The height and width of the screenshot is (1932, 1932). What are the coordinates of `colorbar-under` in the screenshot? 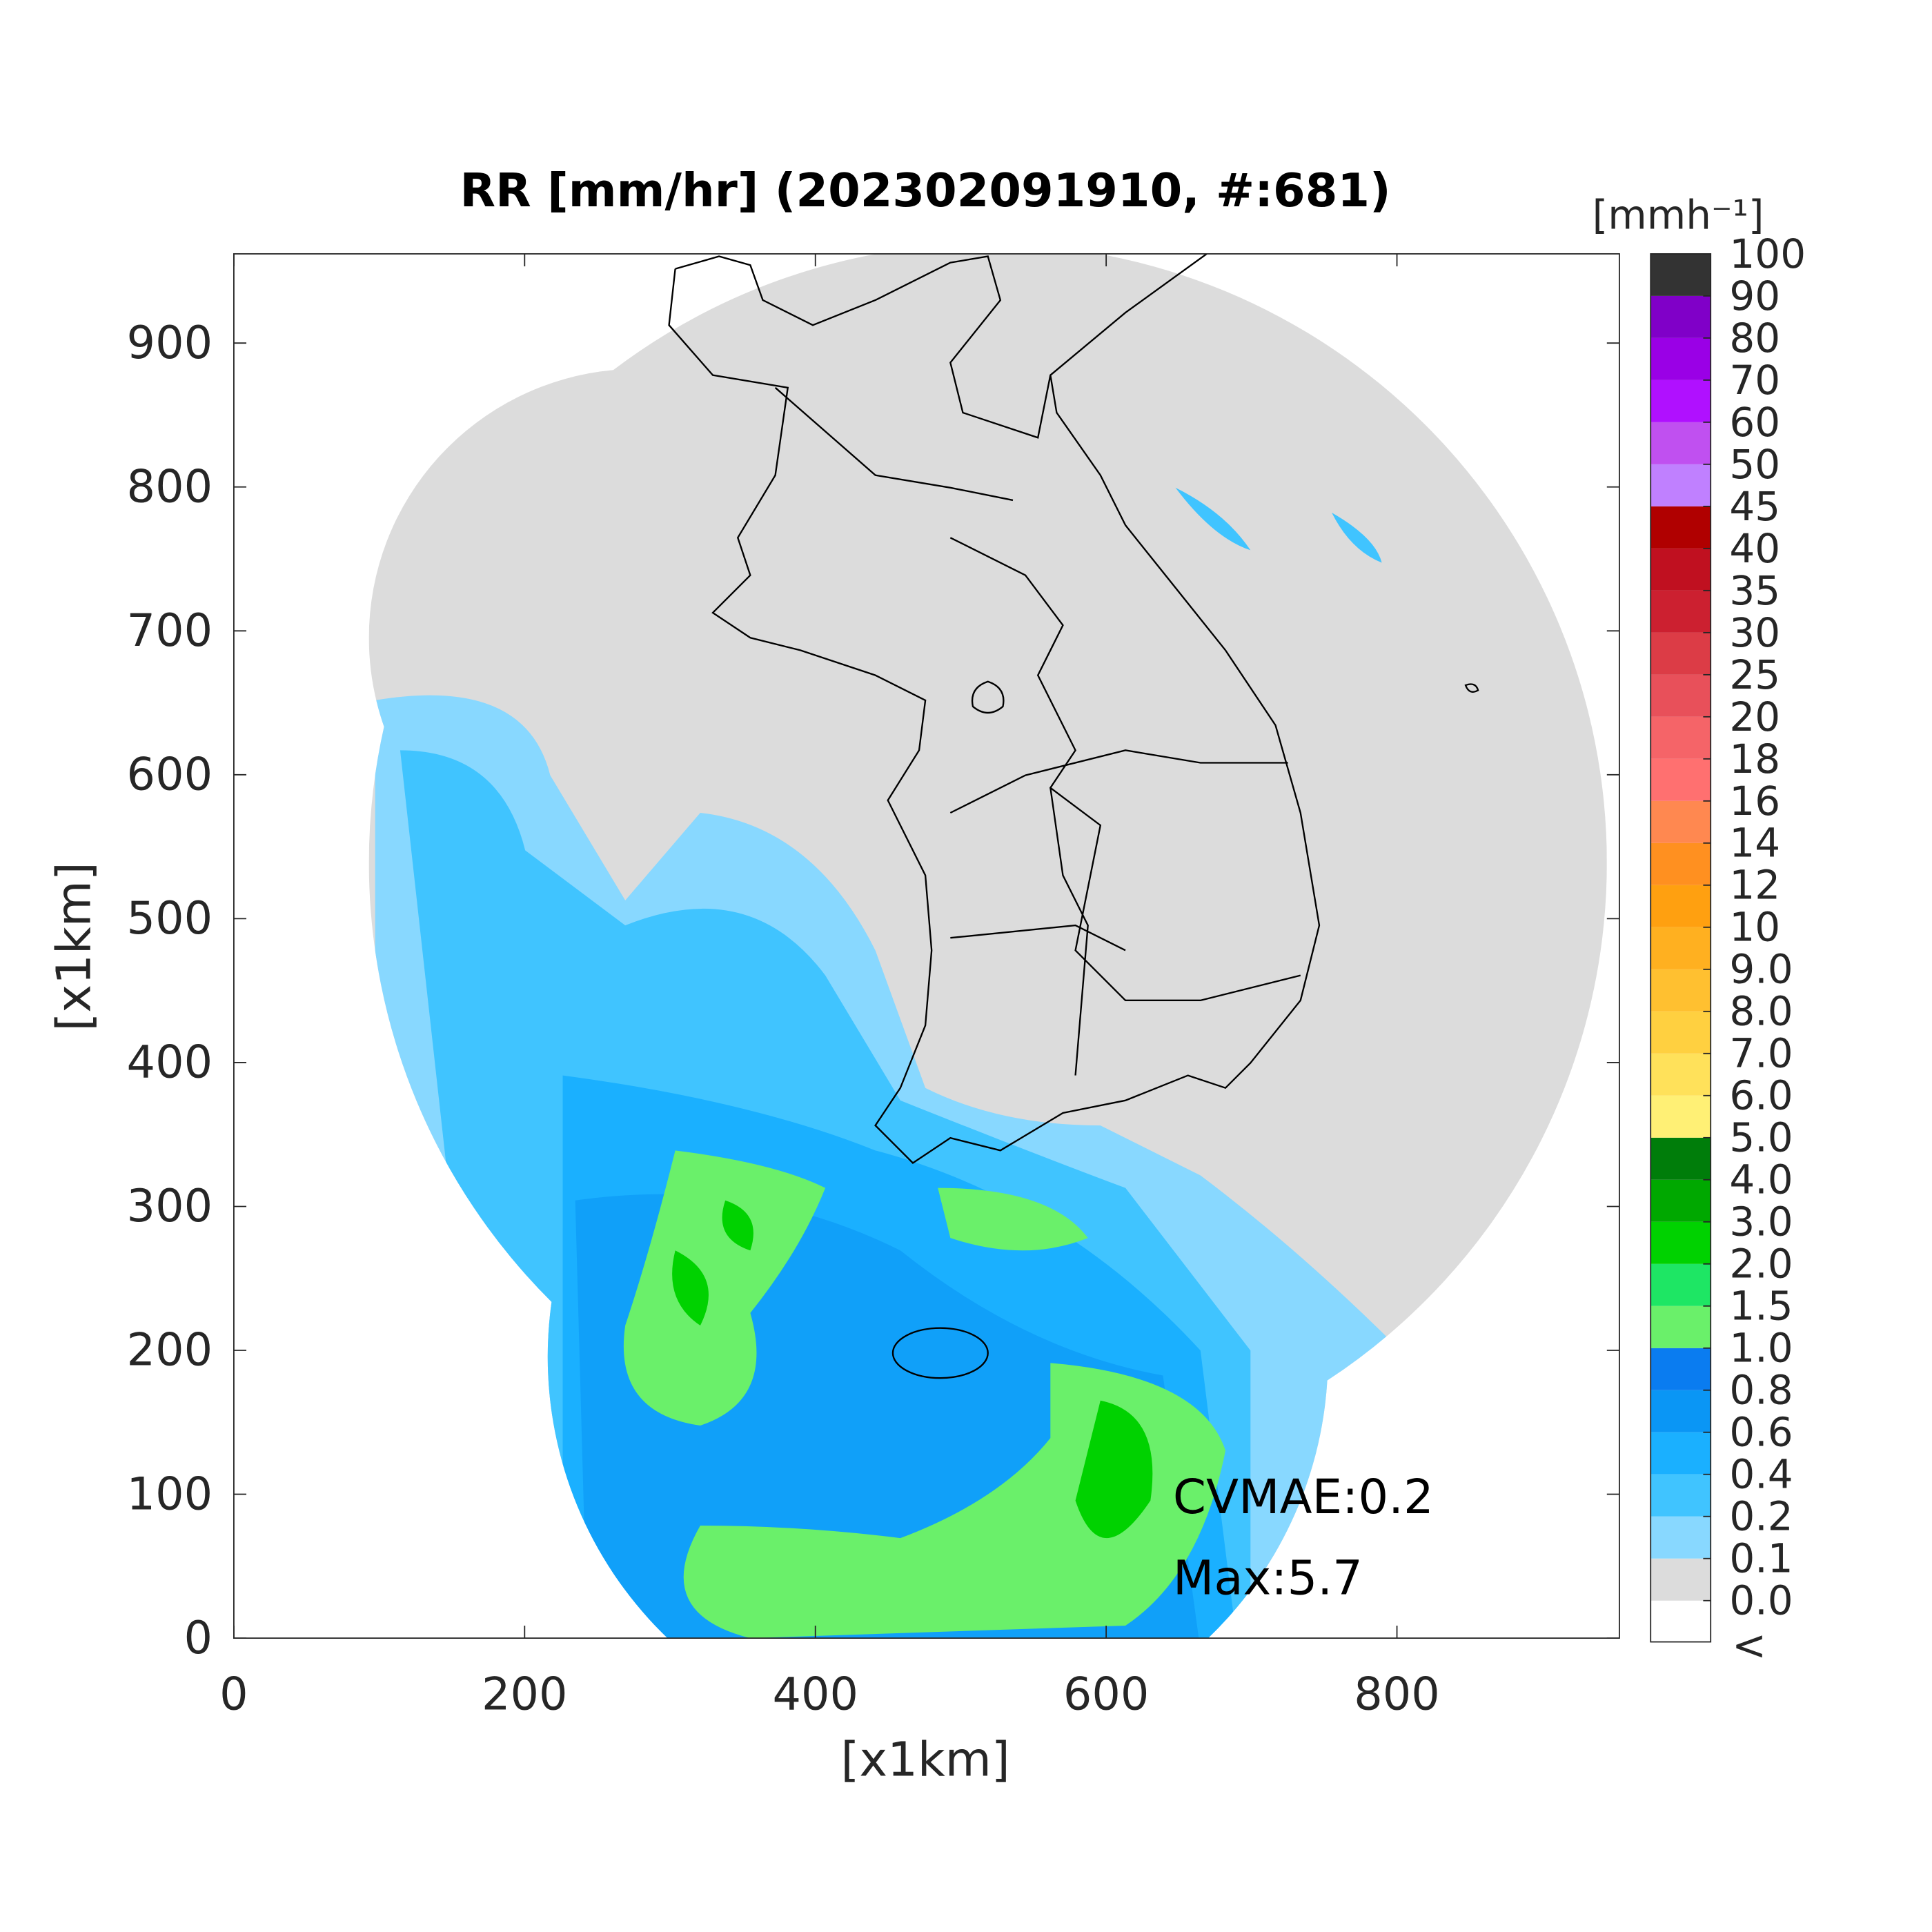 It's located at (1680, 1621).